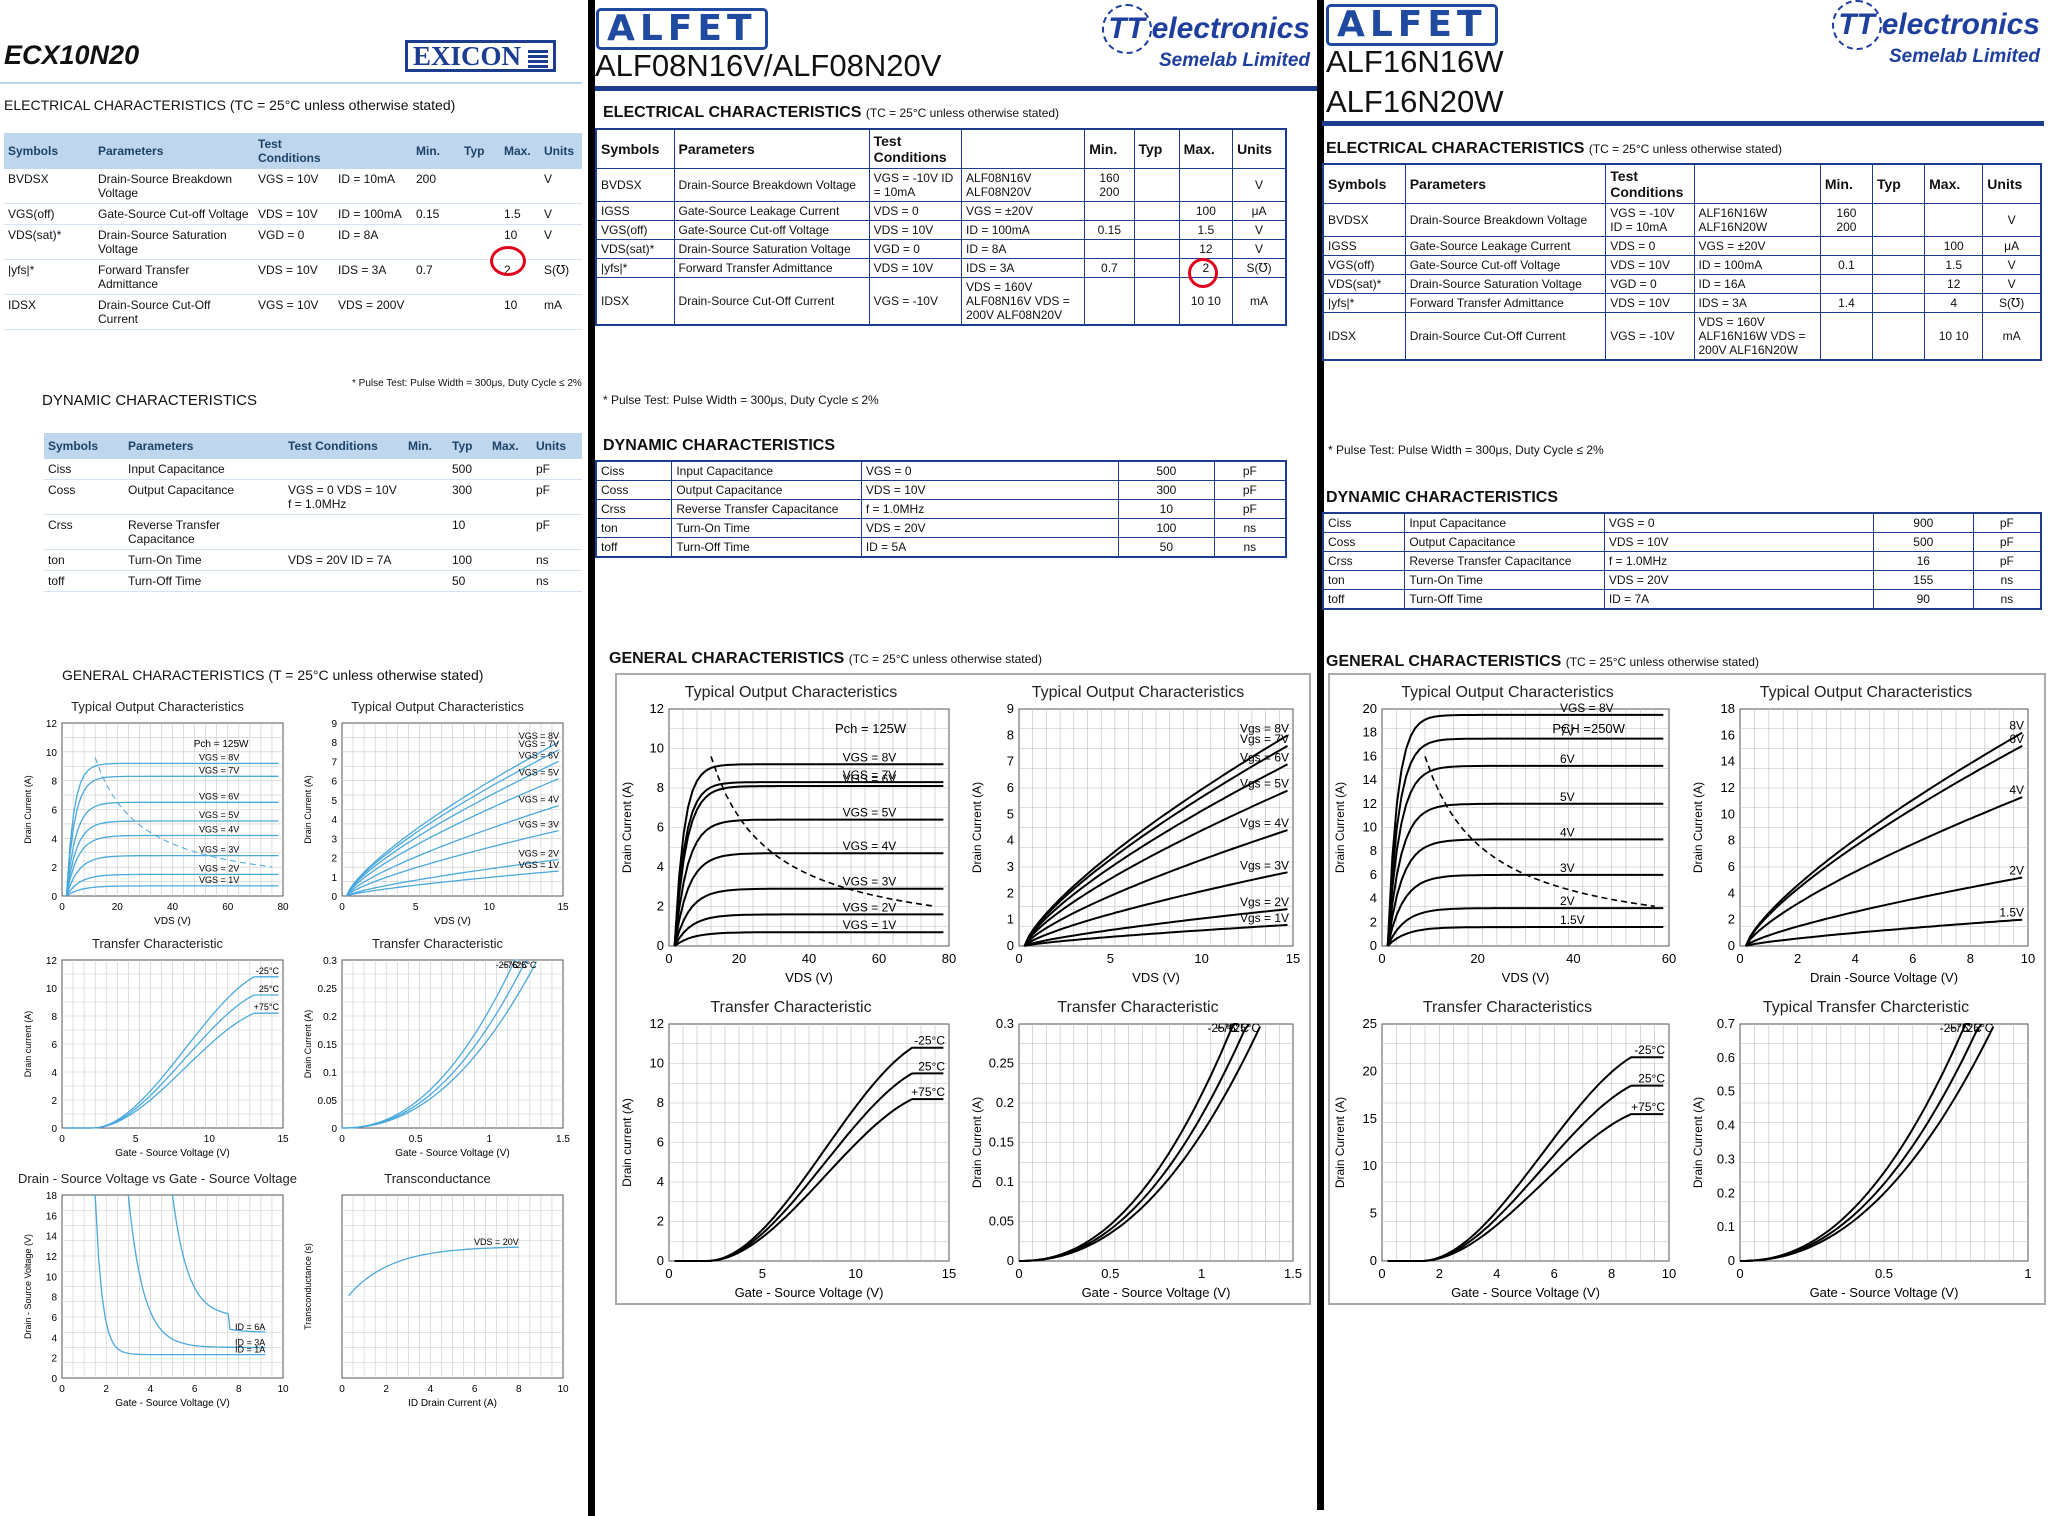 The height and width of the screenshot is (1516, 2048). What do you see at coordinates (539, 800) in the screenshot?
I see `series-label: VGS = 4V` at bounding box center [539, 800].